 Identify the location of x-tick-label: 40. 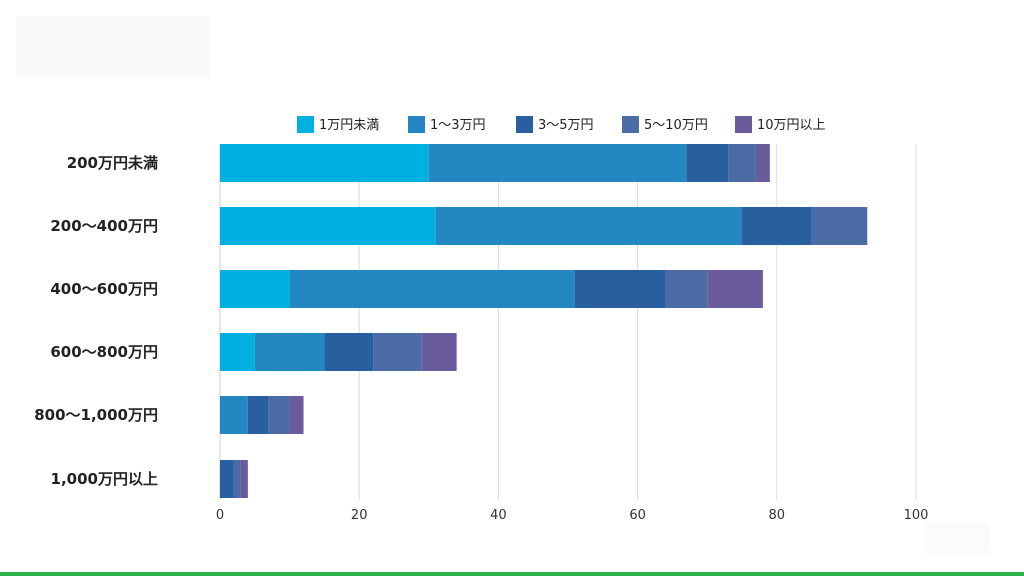
(498, 515).